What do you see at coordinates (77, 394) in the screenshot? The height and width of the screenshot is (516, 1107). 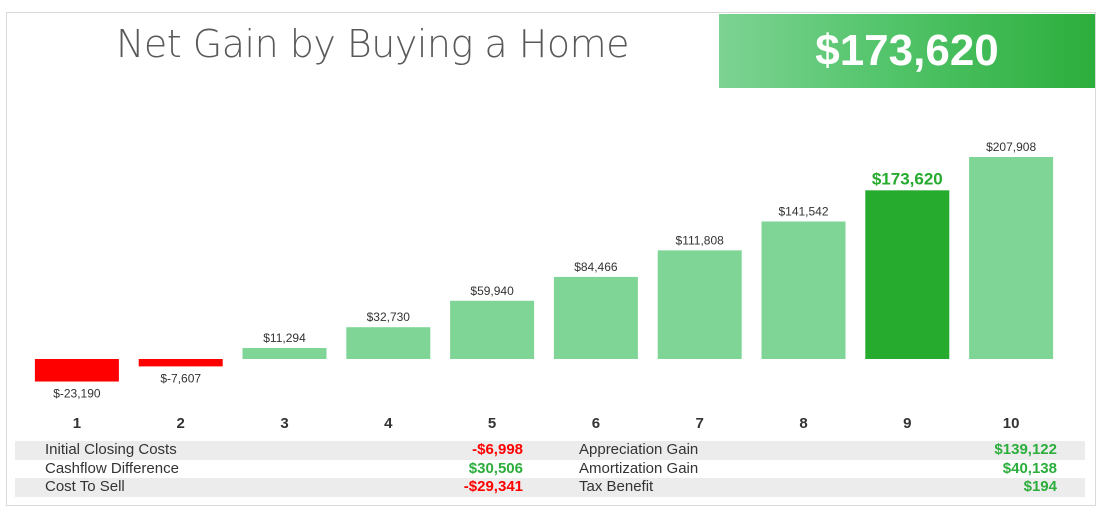 I see `bar-data-label: $-23,190` at bounding box center [77, 394].